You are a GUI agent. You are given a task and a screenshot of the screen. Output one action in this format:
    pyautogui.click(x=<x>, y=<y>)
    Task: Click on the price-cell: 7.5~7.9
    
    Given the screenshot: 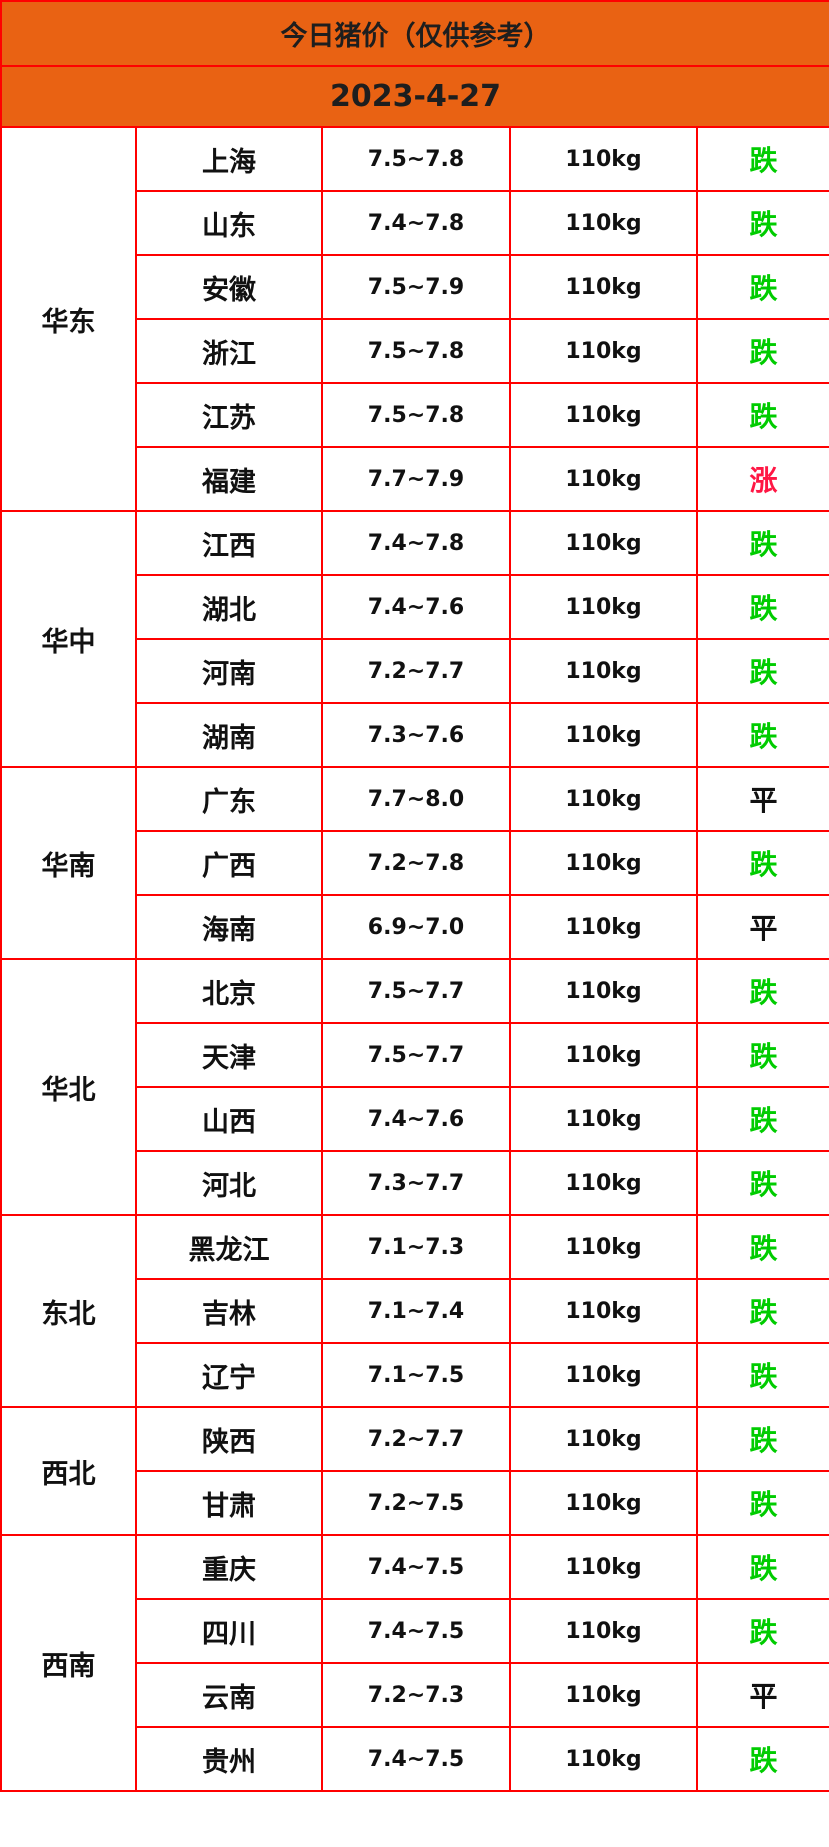 What is the action you would take?
    pyautogui.click(x=416, y=287)
    